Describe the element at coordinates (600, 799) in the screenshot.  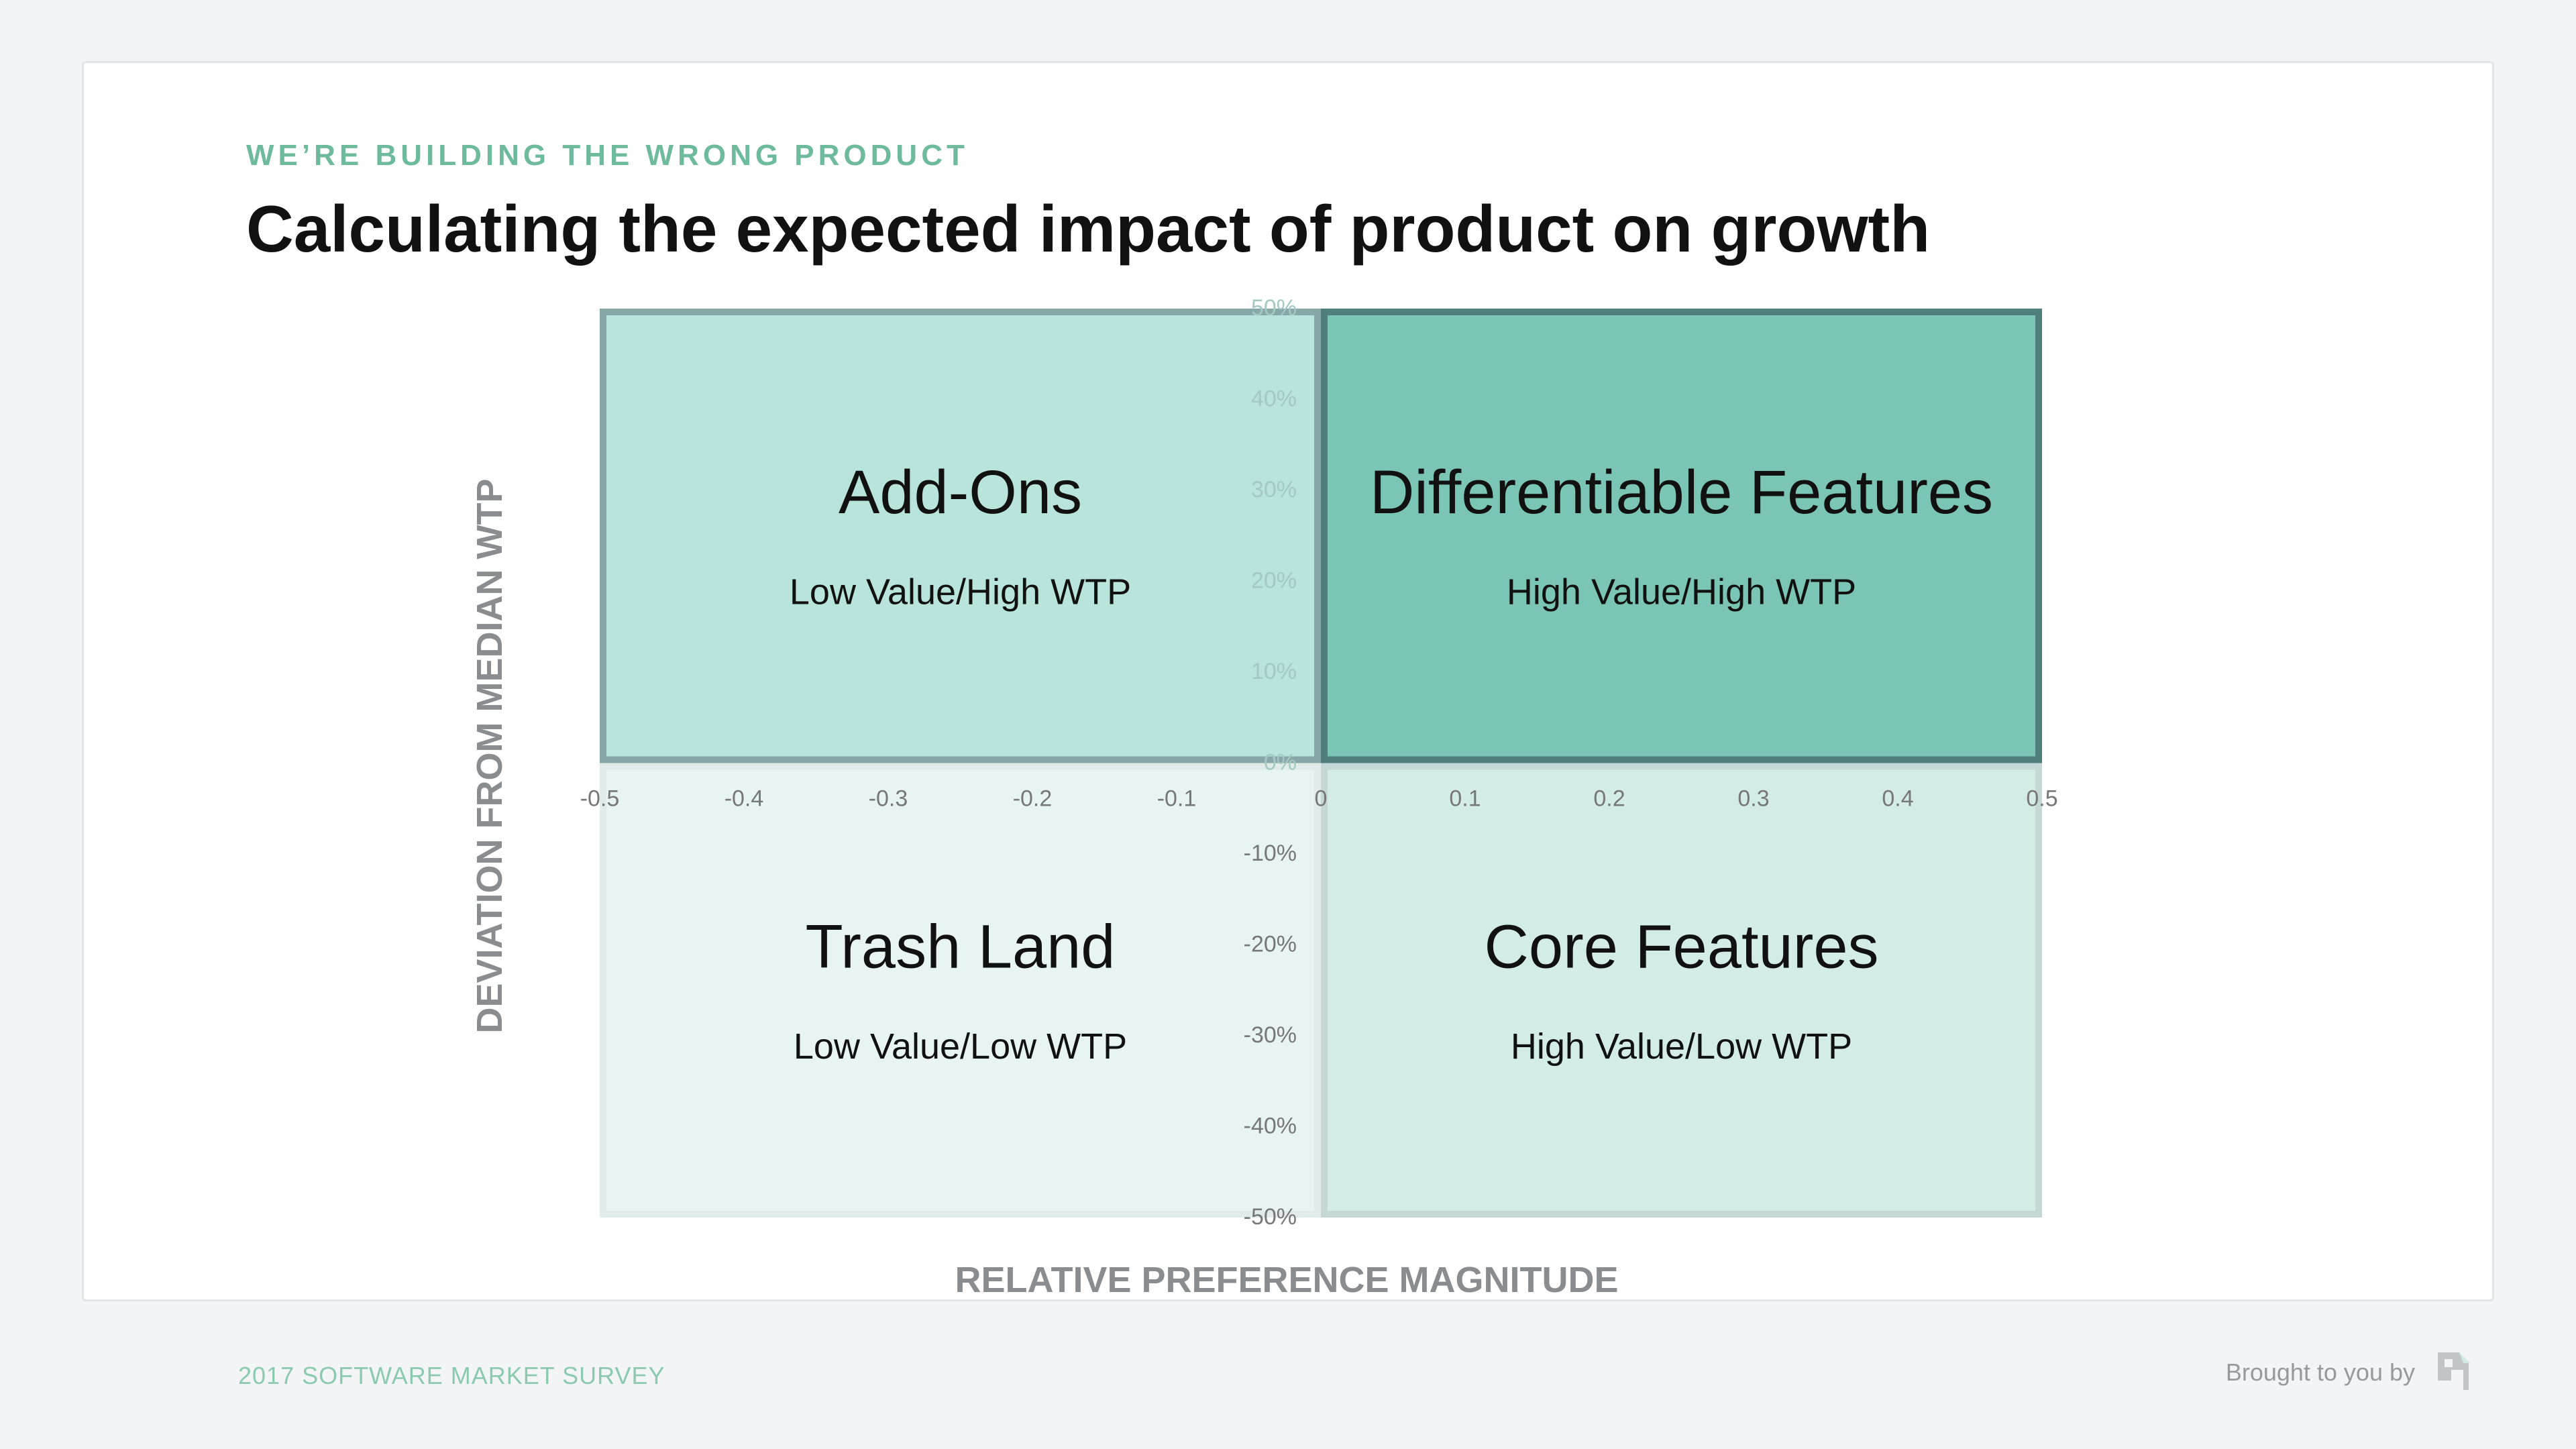
I see `x-tick-label: -0.5` at that location.